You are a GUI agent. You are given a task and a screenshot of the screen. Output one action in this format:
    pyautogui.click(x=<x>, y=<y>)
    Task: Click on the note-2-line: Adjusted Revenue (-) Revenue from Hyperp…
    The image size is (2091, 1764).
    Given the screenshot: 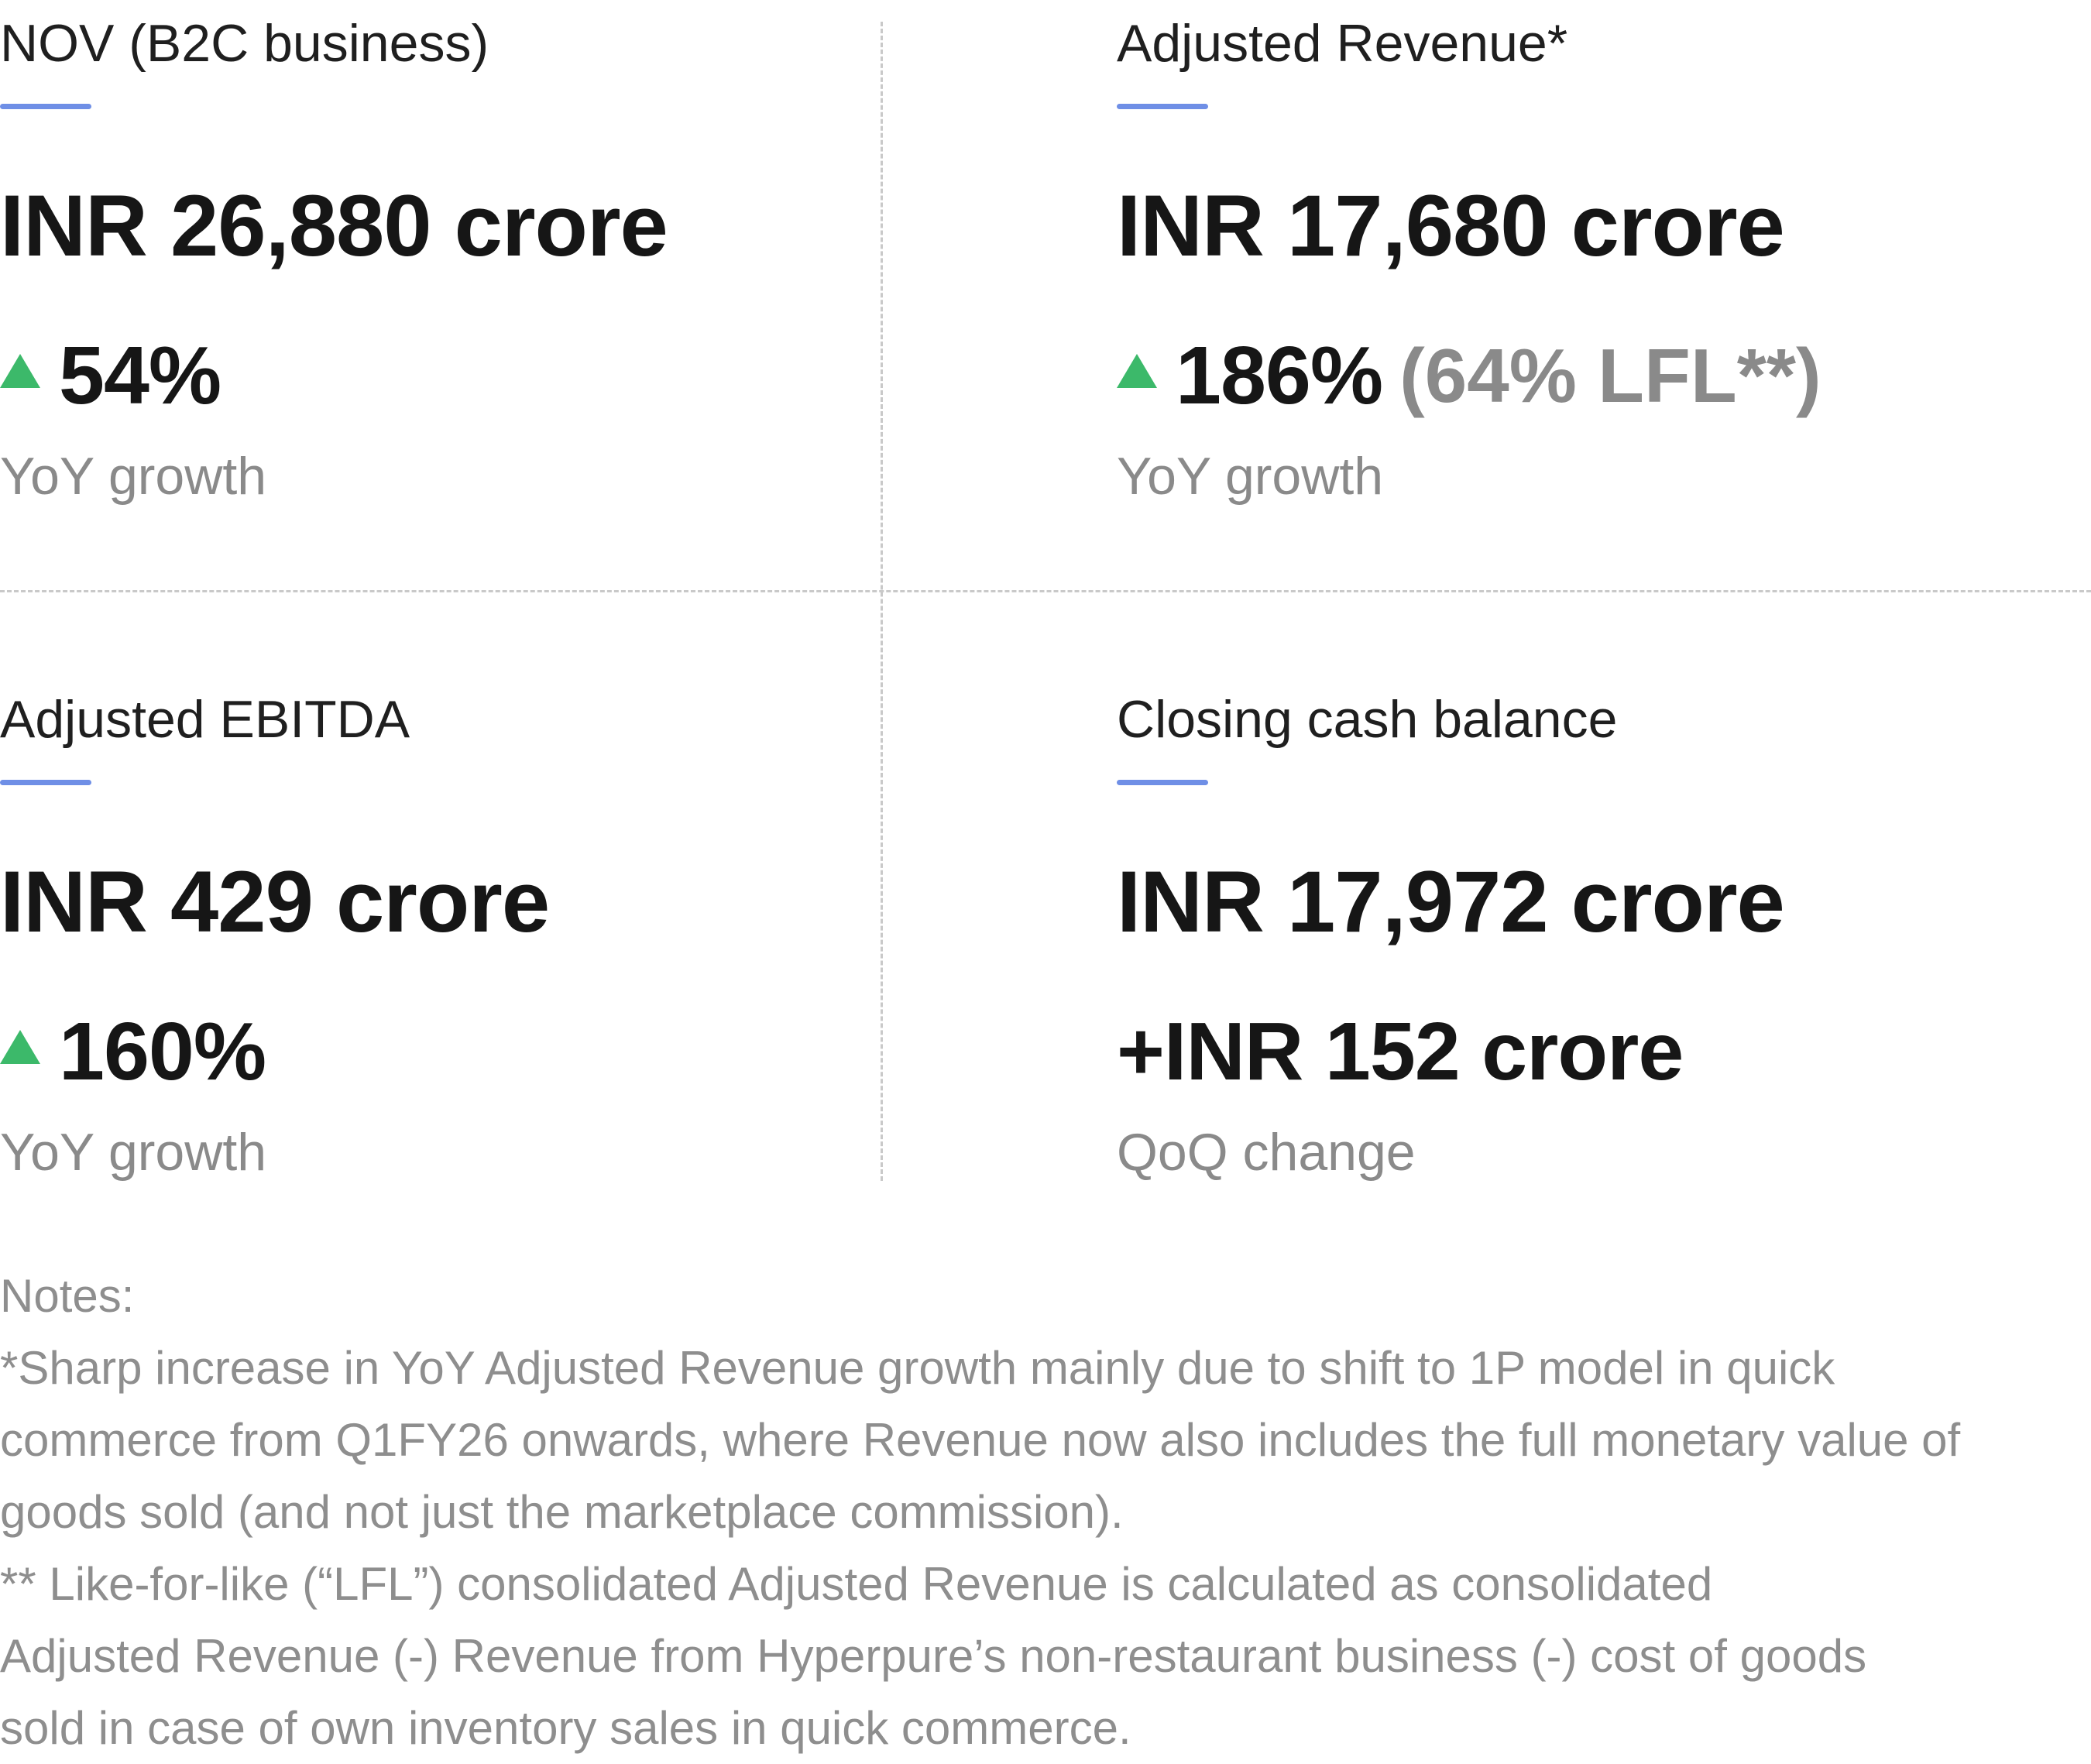 What is the action you would take?
    pyautogui.click(x=934, y=1656)
    